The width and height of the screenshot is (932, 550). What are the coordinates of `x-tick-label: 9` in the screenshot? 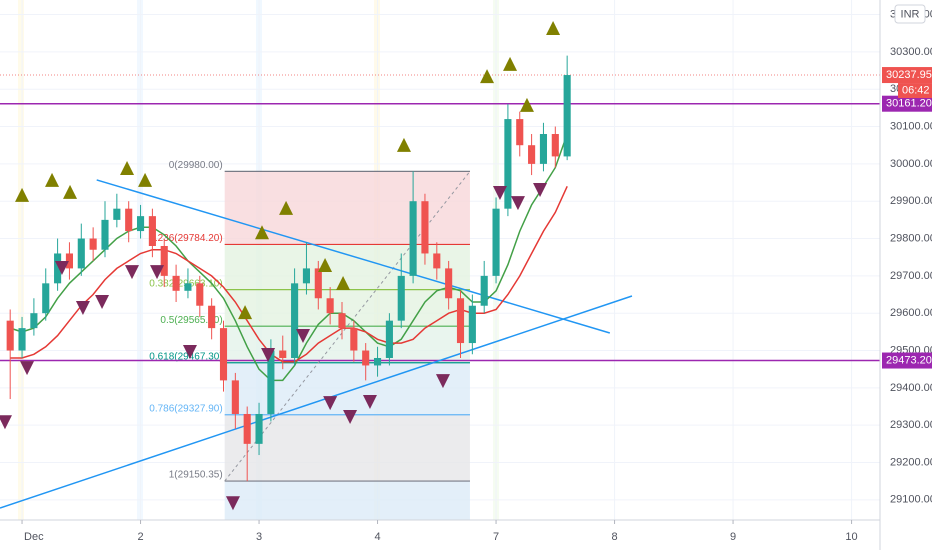 It's located at (733, 537).